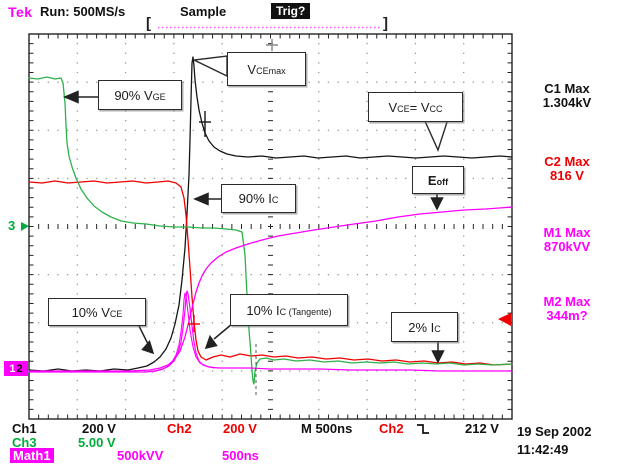 The image size is (617, 469). I want to click on ch1-ch2-reference-marker: 1 2, so click(16, 368).